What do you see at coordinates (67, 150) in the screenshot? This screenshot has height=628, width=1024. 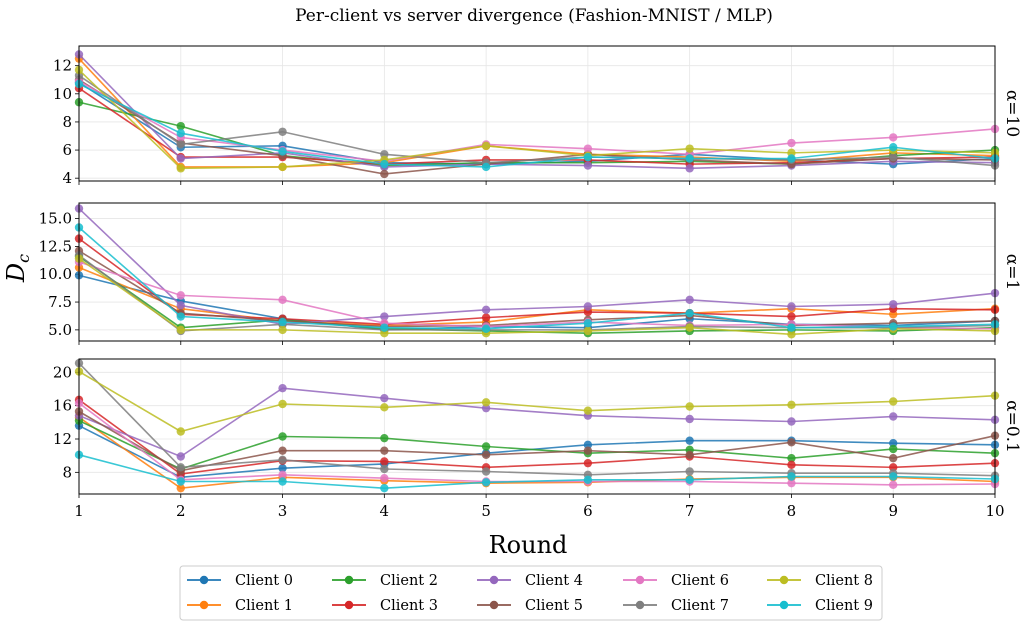 I see `y-tick-label: 6` at bounding box center [67, 150].